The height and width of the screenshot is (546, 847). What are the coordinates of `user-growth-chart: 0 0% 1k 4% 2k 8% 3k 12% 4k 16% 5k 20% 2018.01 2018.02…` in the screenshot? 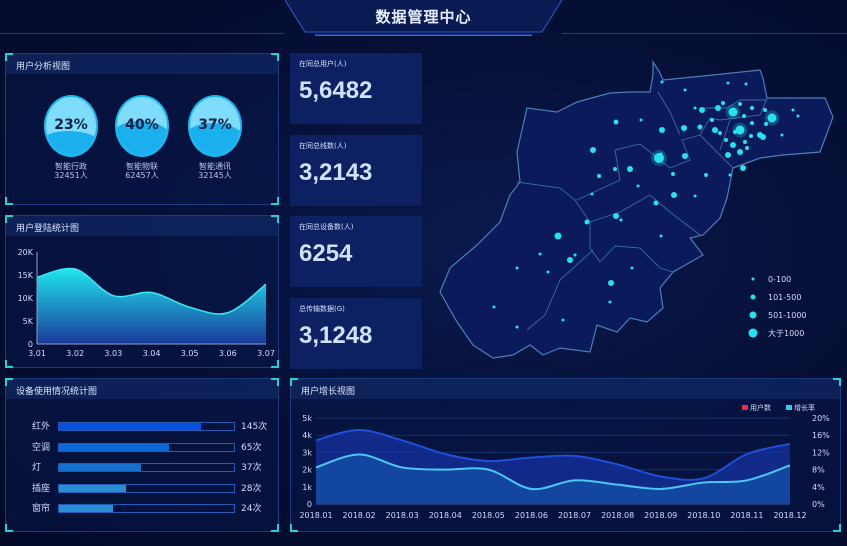 It's located at (564, 461).